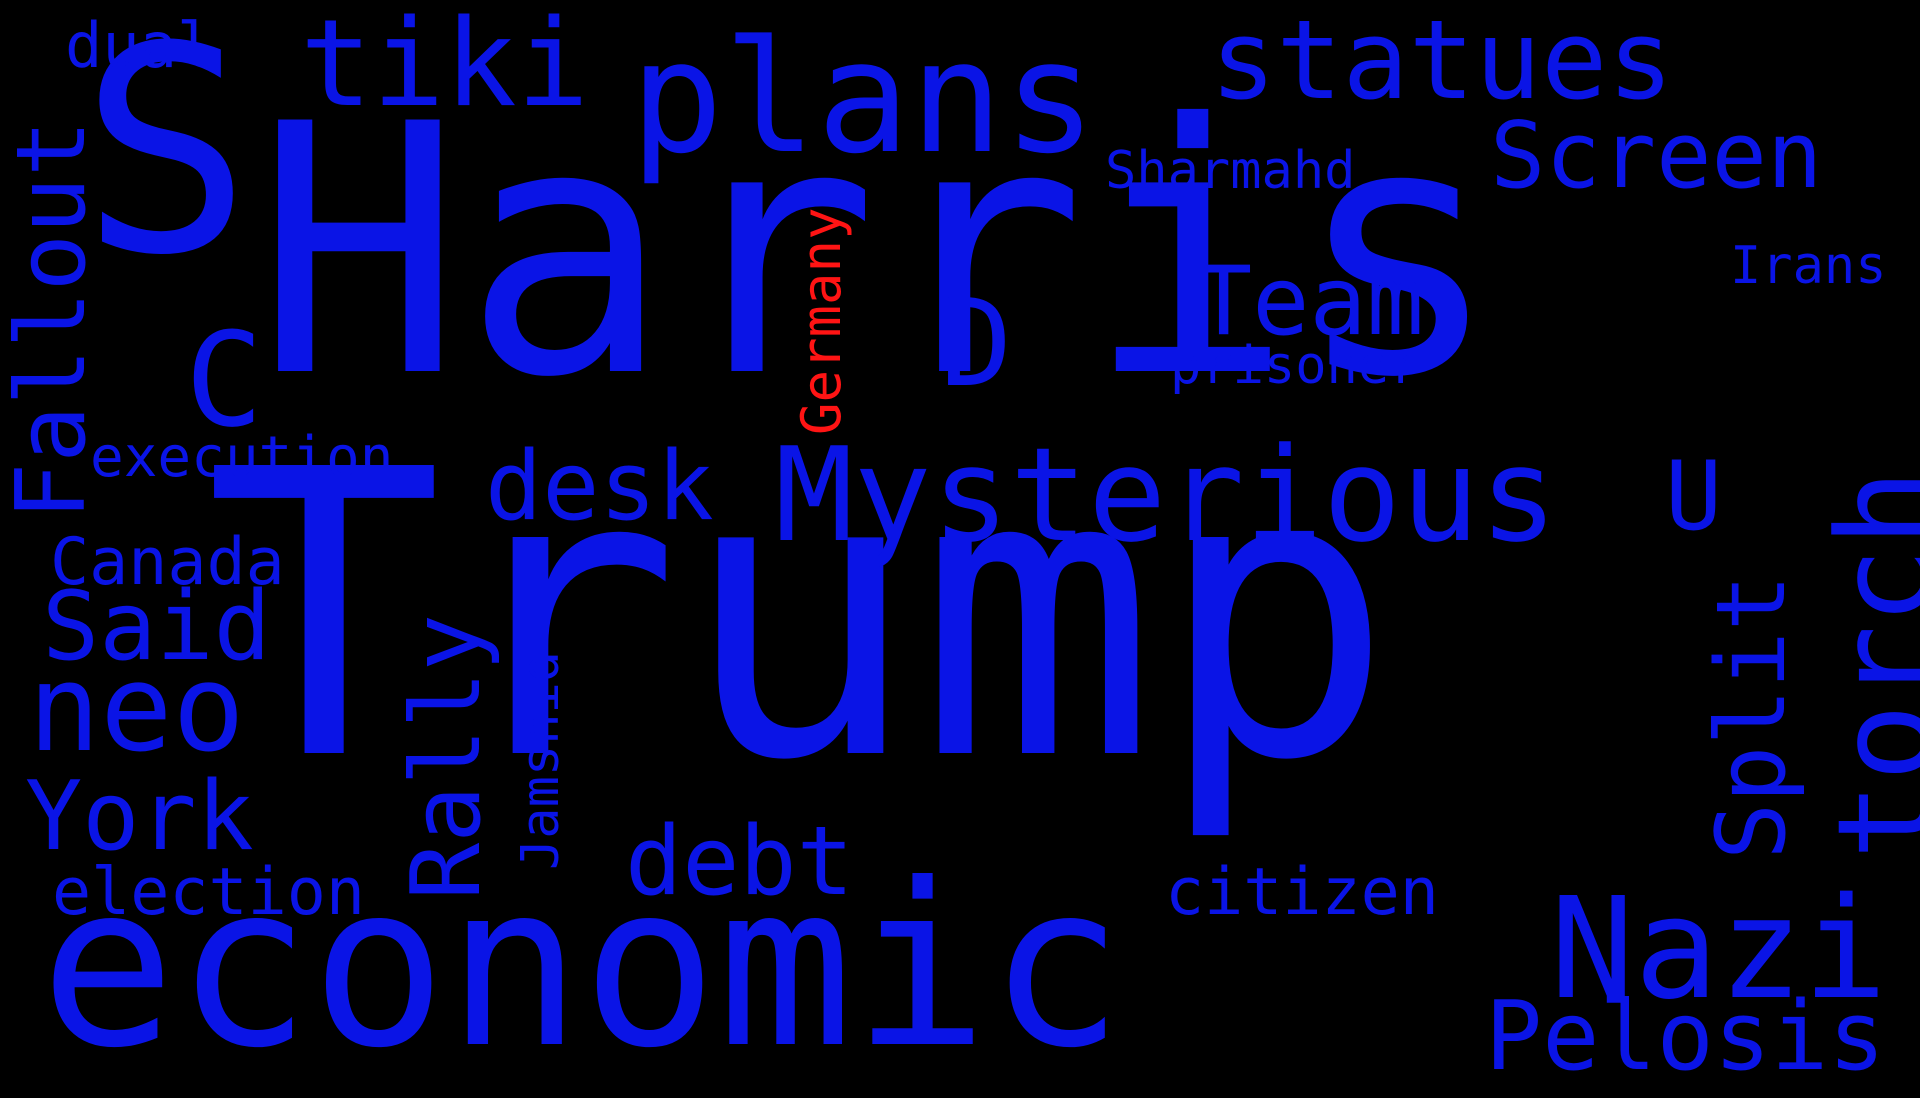  Describe the element at coordinates (1808, 266) in the screenshot. I see `word-irans: Irans` at that location.